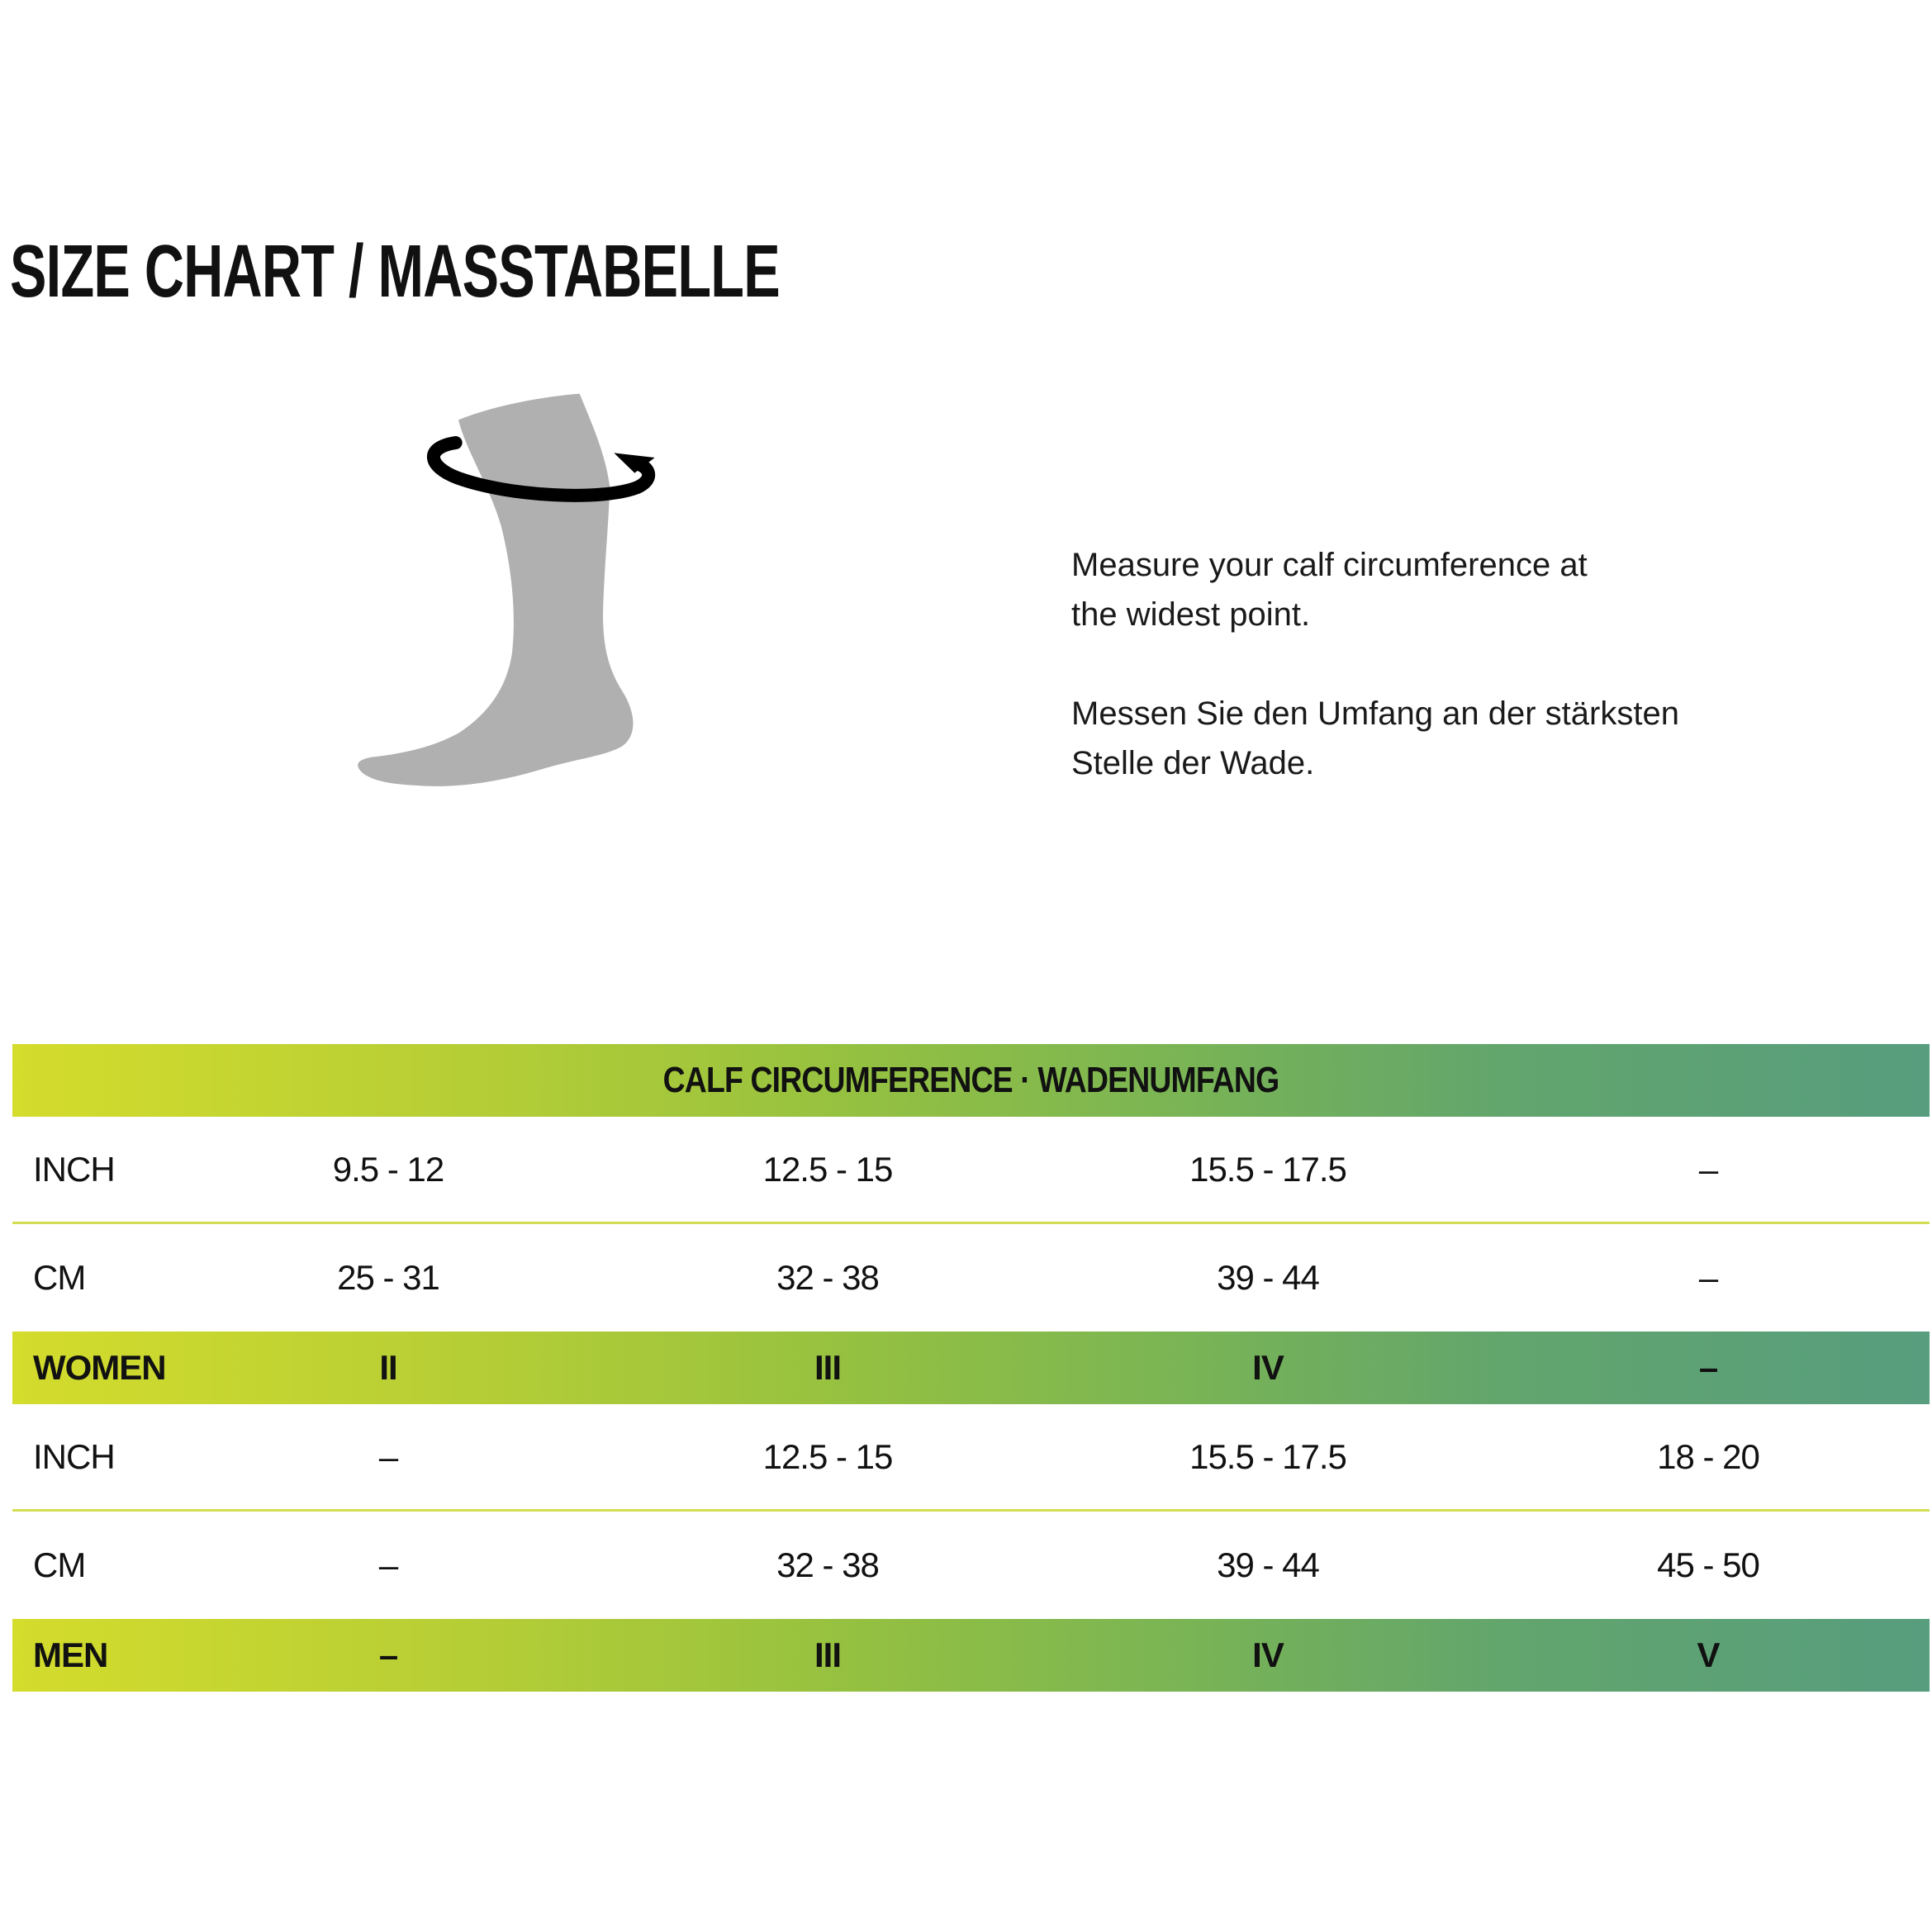 Image resolution: width=1932 pixels, height=1932 pixels. I want to click on table-row-women-inch: INCH 9.5 - 12 12.5 - 15 15.5 - 17.5 –, so click(971, 1170).